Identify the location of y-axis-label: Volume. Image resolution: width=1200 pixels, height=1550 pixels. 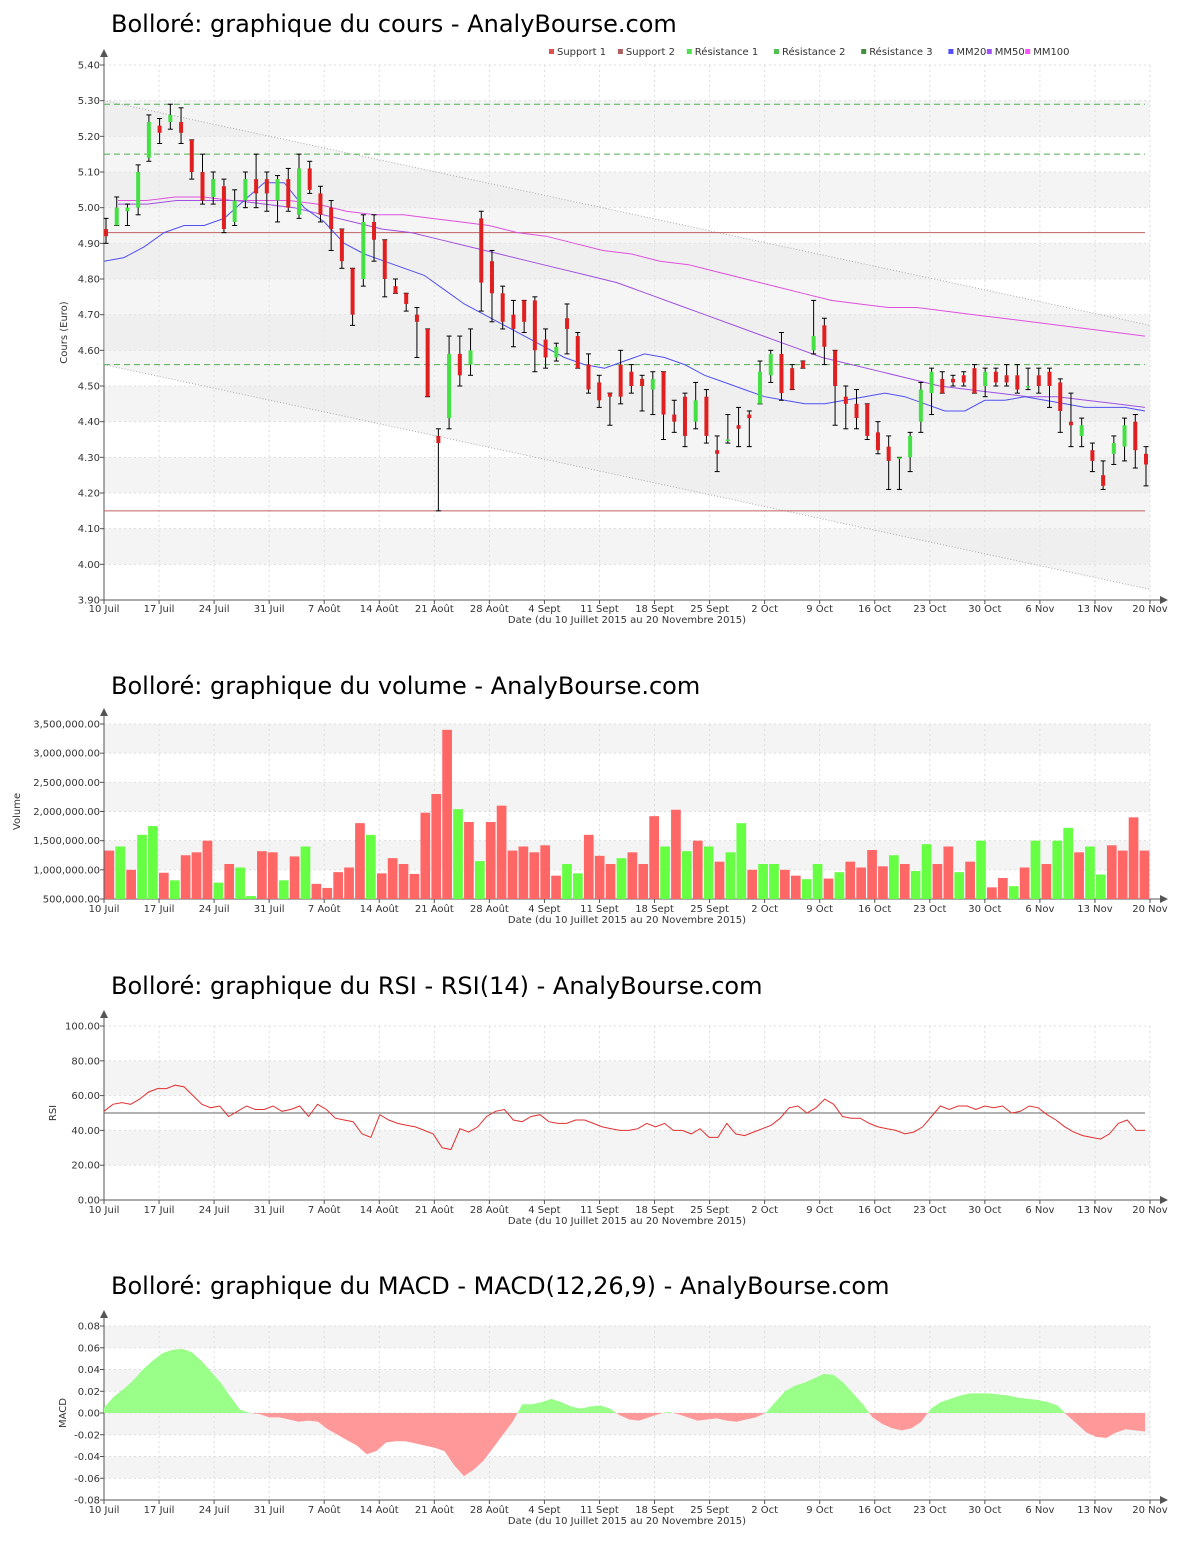
(17, 811).